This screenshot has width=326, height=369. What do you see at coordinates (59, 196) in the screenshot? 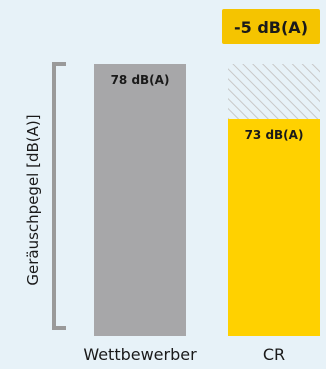
I see `y-axis-bracket` at bounding box center [59, 196].